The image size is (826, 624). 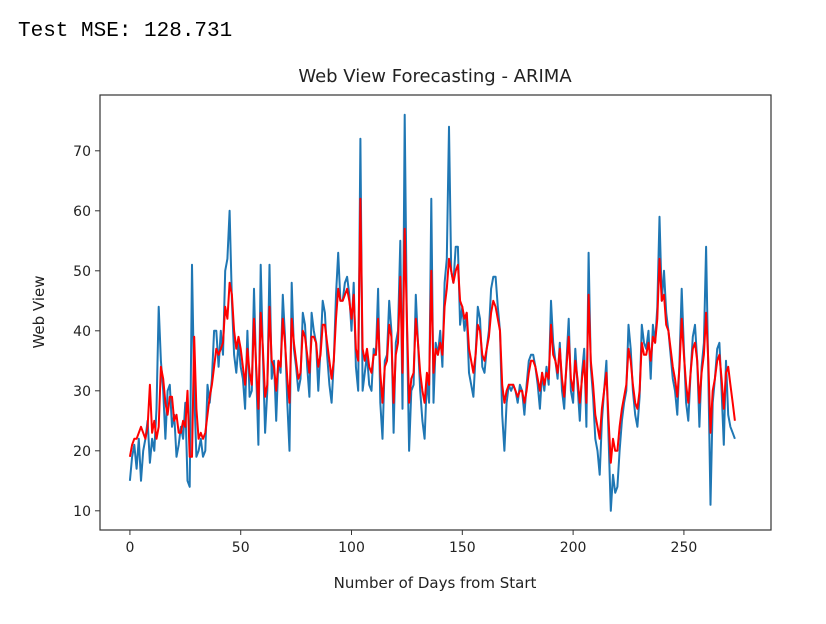 What do you see at coordinates (241, 548) in the screenshot?
I see `x-tick-label: 50` at bounding box center [241, 548].